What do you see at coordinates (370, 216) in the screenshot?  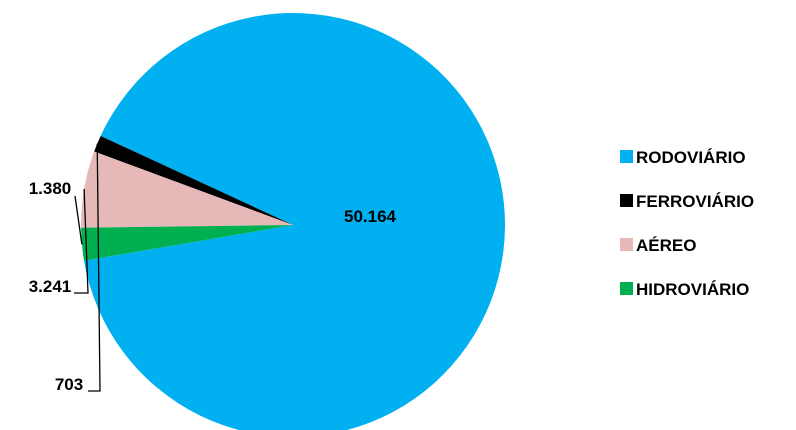 I see `data-label-rodoviario: 50.164` at bounding box center [370, 216].